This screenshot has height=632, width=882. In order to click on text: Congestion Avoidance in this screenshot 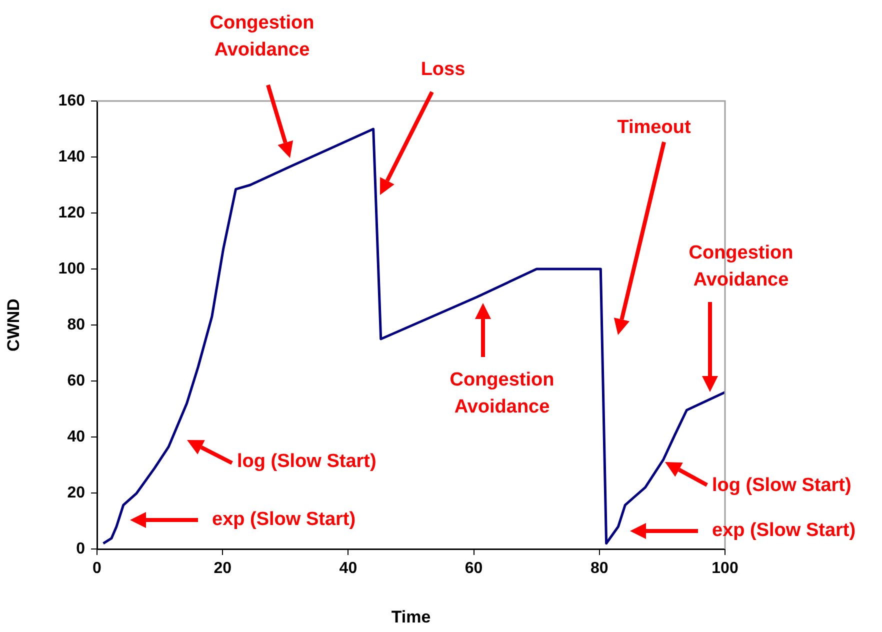, I will do `click(262, 36)`.